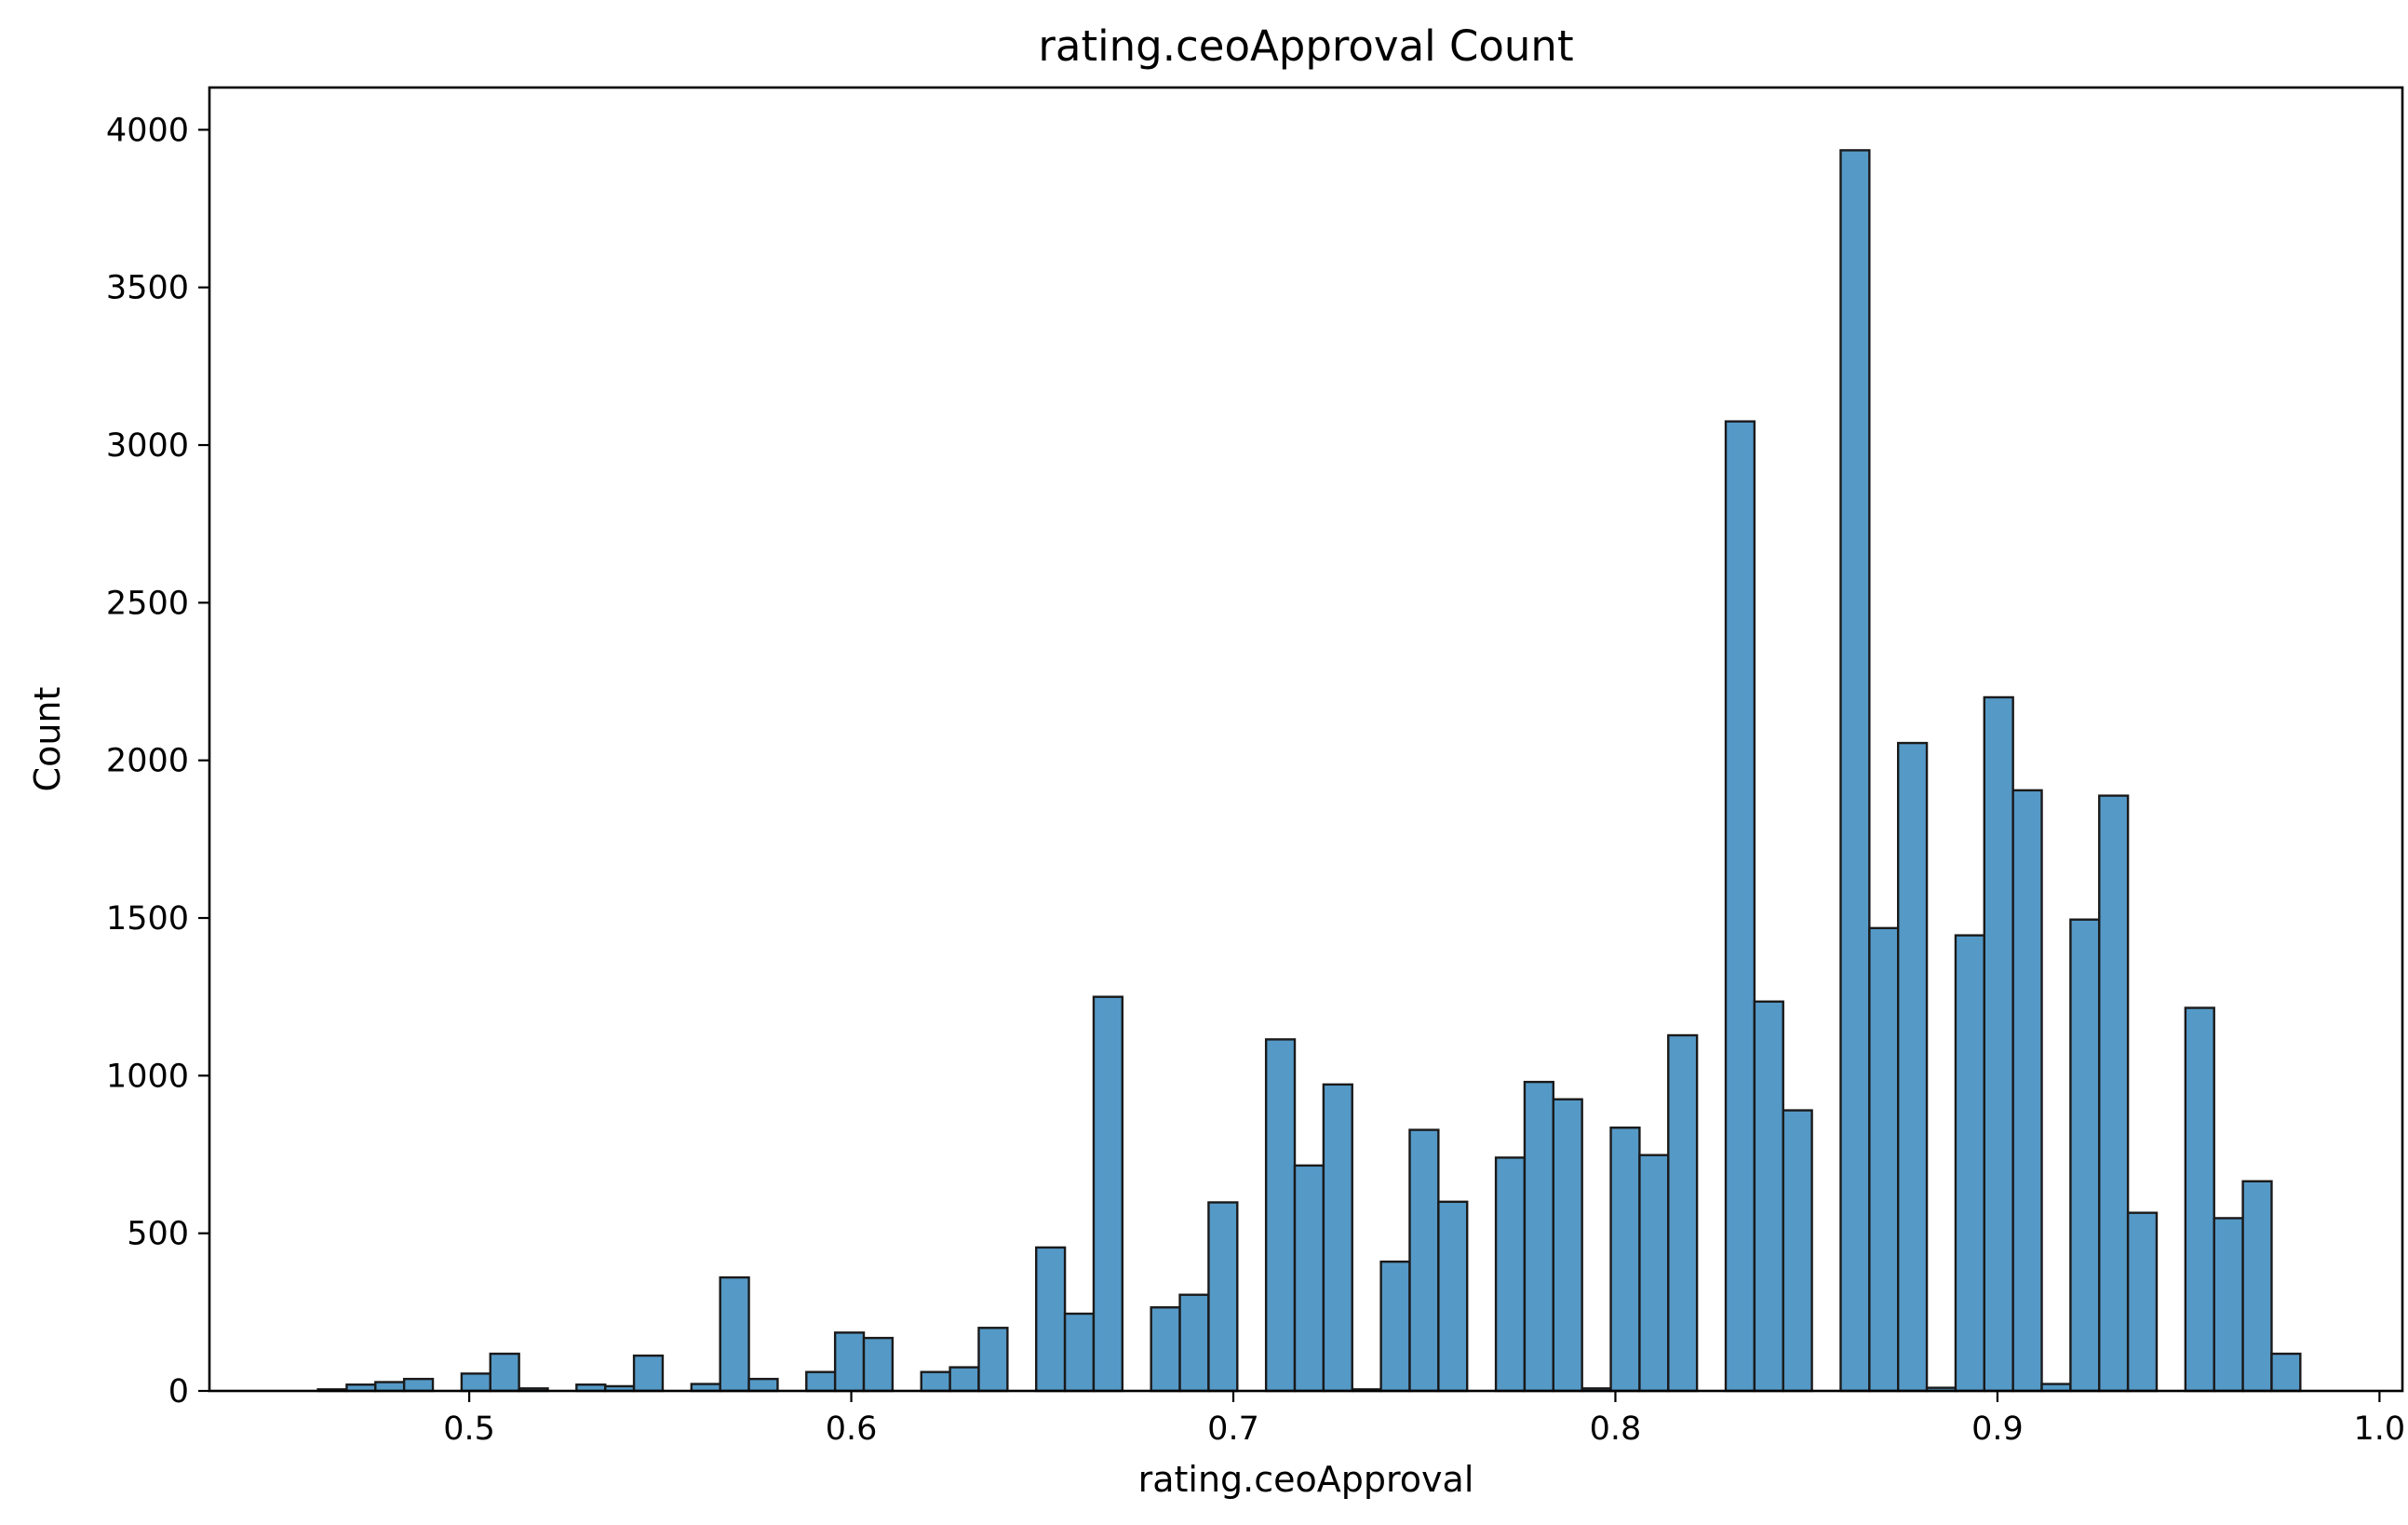  What do you see at coordinates (147, 603) in the screenshot?
I see `y-tick-label: 2500` at bounding box center [147, 603].